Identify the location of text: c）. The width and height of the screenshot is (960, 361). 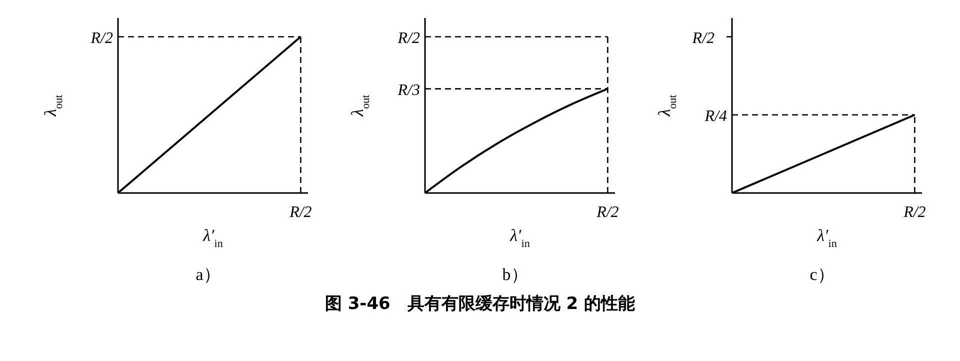
(822, 275).